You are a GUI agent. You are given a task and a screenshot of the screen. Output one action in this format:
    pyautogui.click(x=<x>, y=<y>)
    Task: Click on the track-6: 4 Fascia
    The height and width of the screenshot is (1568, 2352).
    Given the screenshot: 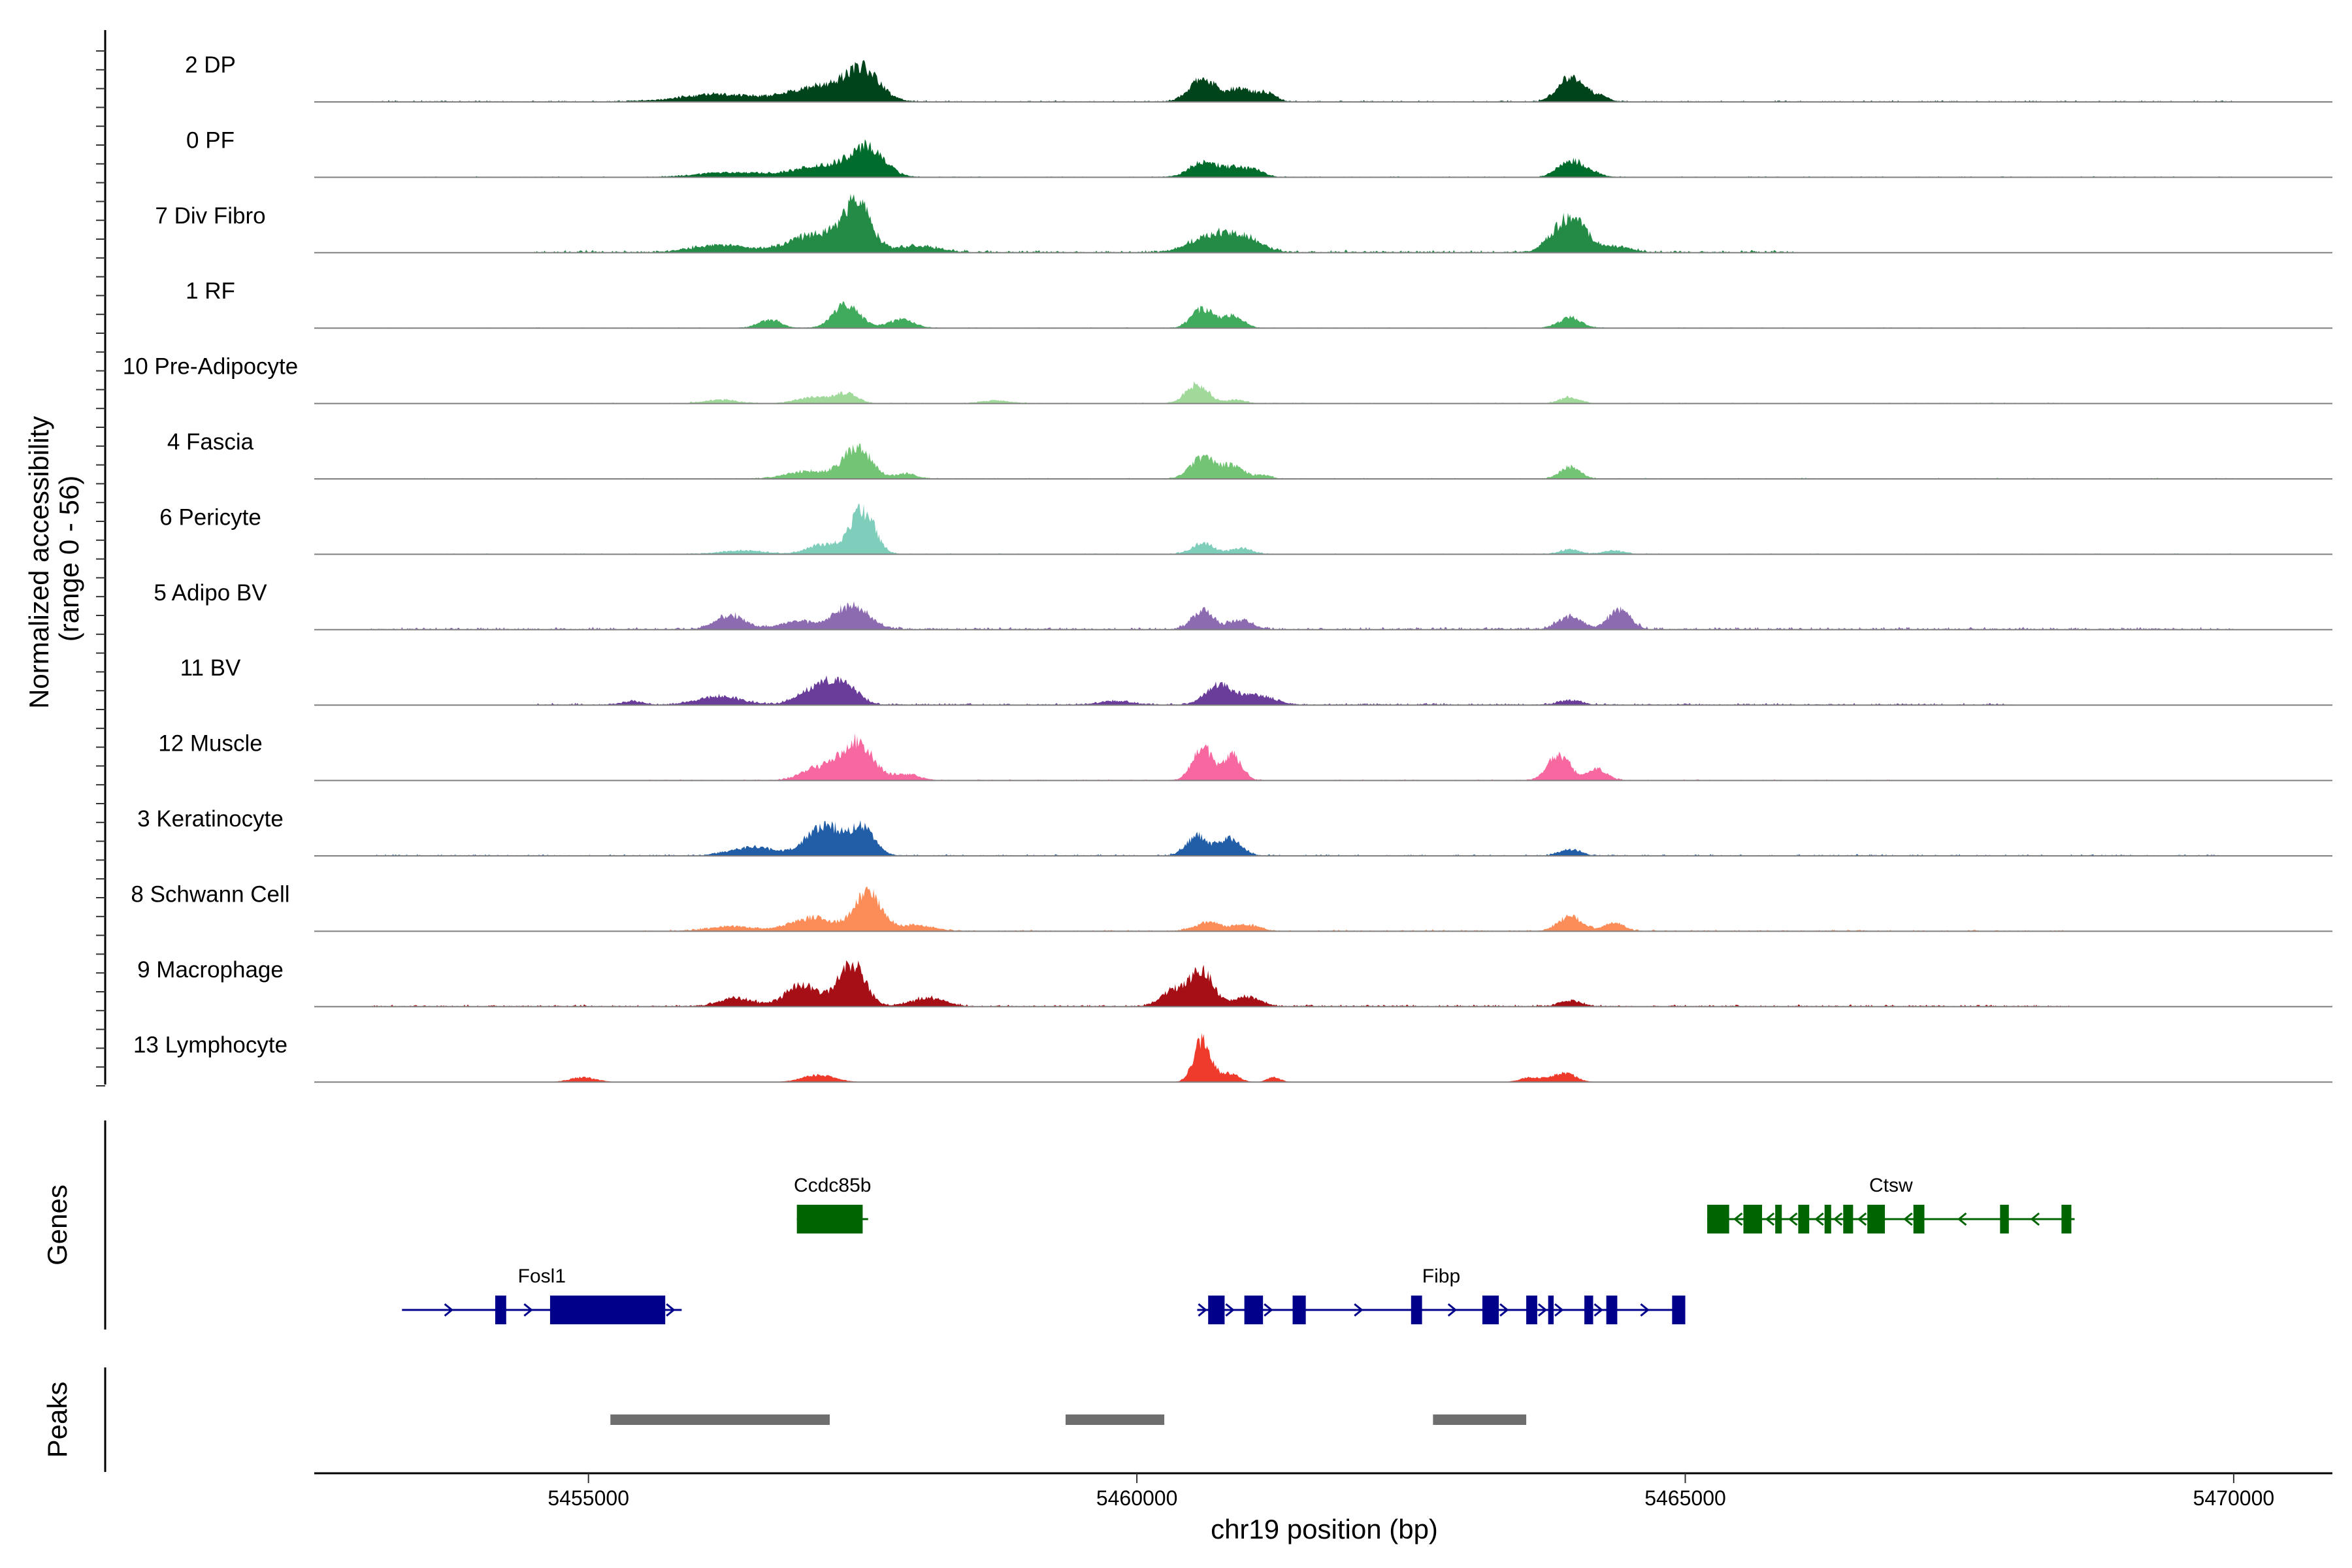 What is the action you would take?
    pyautogui.click(x=1249, y=454)
    